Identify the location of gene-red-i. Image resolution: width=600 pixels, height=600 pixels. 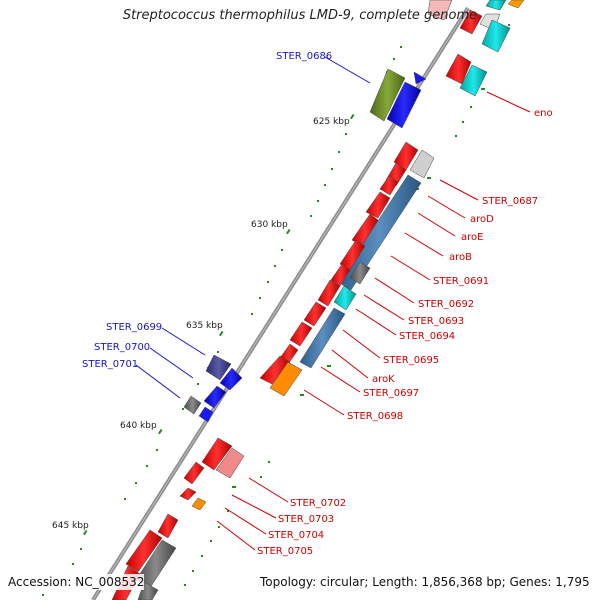
(315, 314).